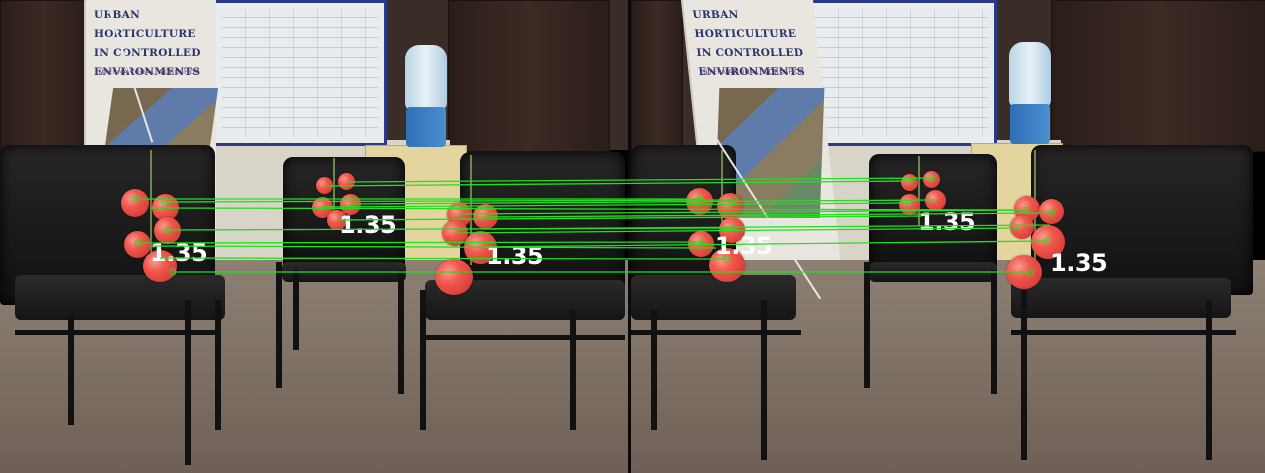 The width and height of the screenshot is (1265, 473). I want to click on view-divider, so click(629, 236).